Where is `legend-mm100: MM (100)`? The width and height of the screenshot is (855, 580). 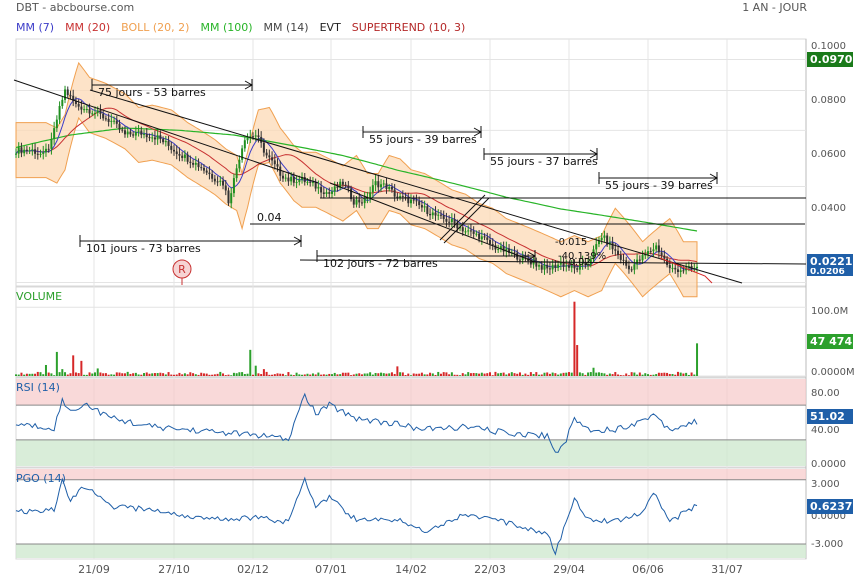 legend-mm100: MM (100) is located at coordinates (226, 27).